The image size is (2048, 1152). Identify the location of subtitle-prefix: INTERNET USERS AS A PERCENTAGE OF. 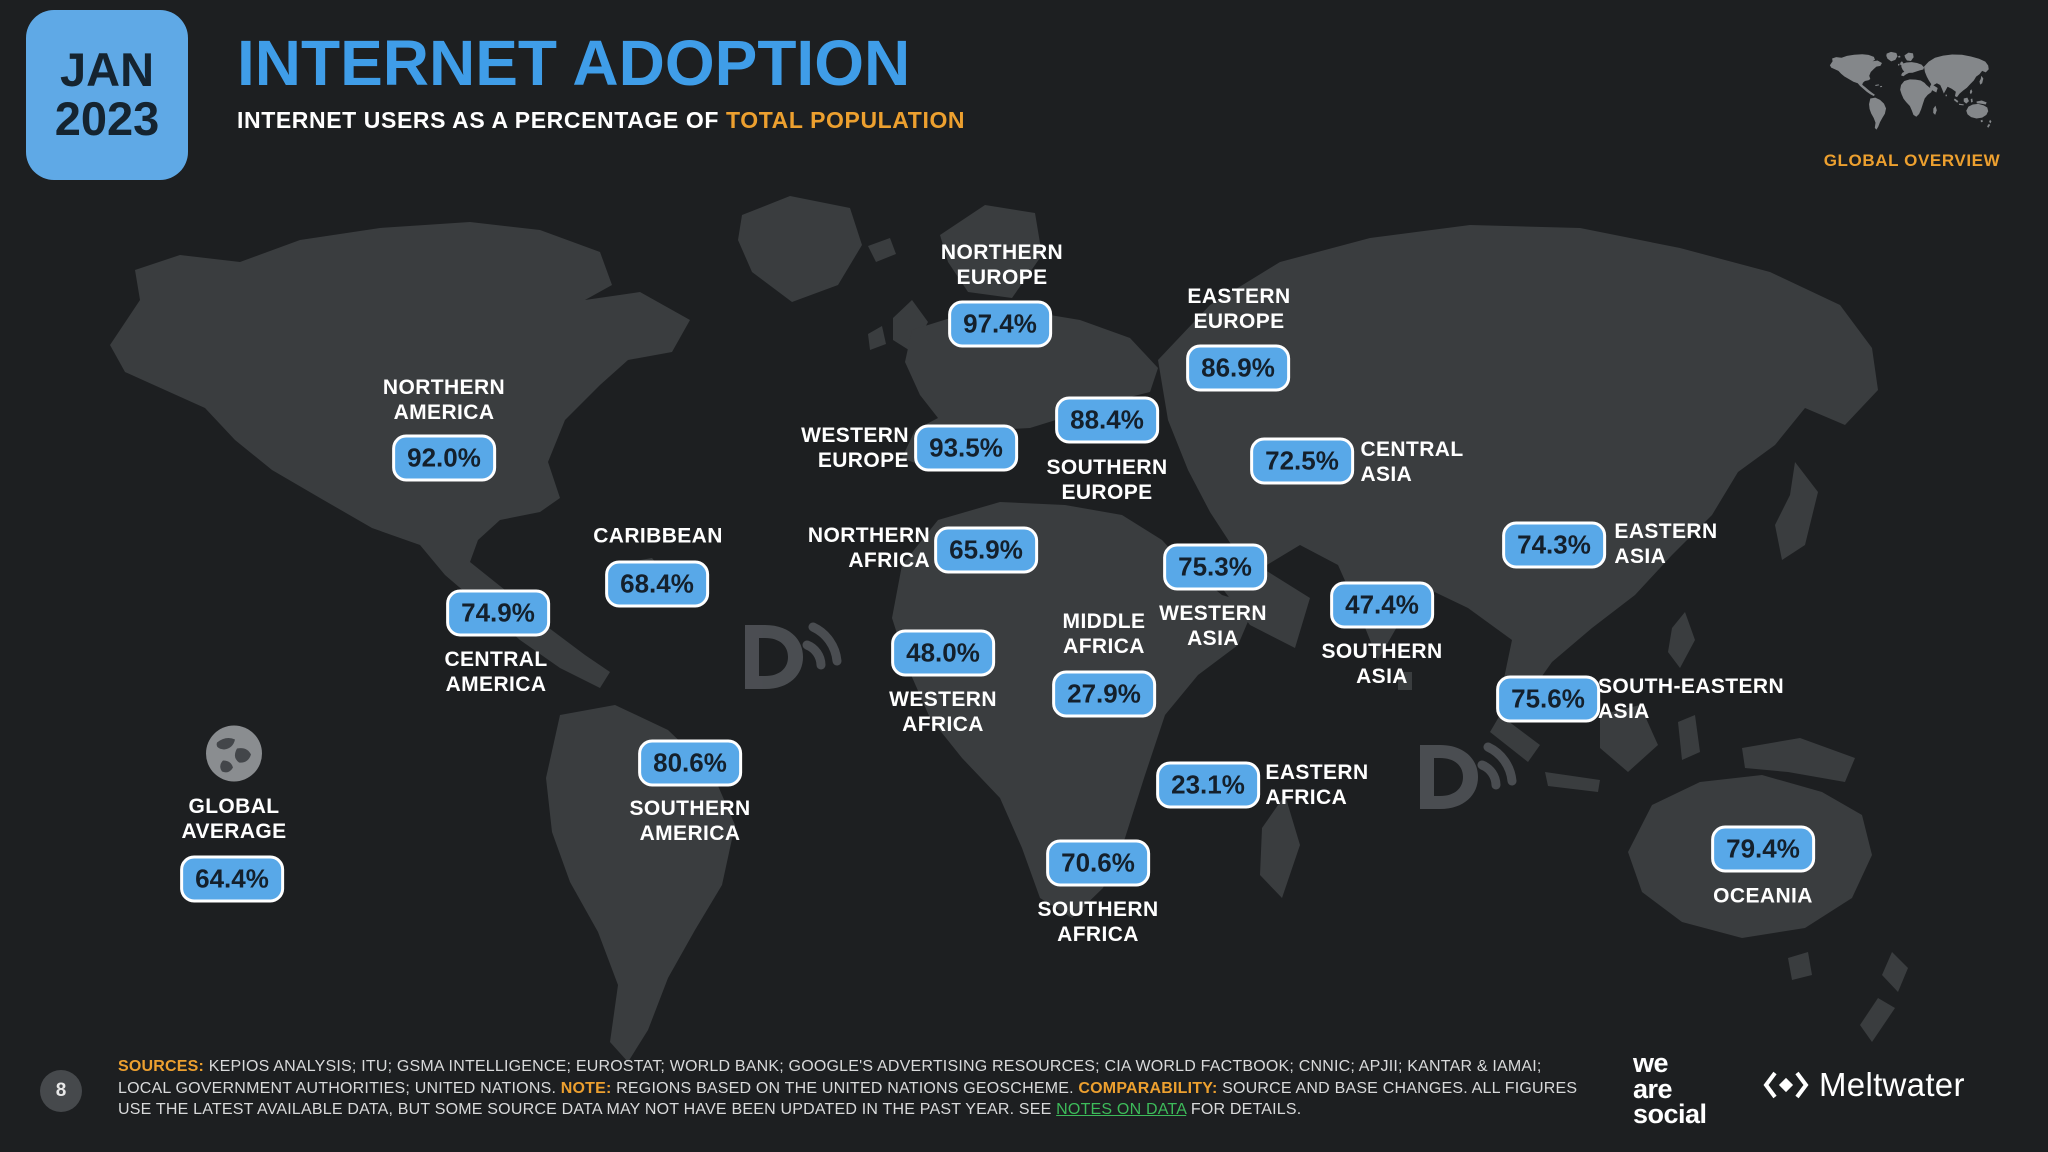
(481, 120).